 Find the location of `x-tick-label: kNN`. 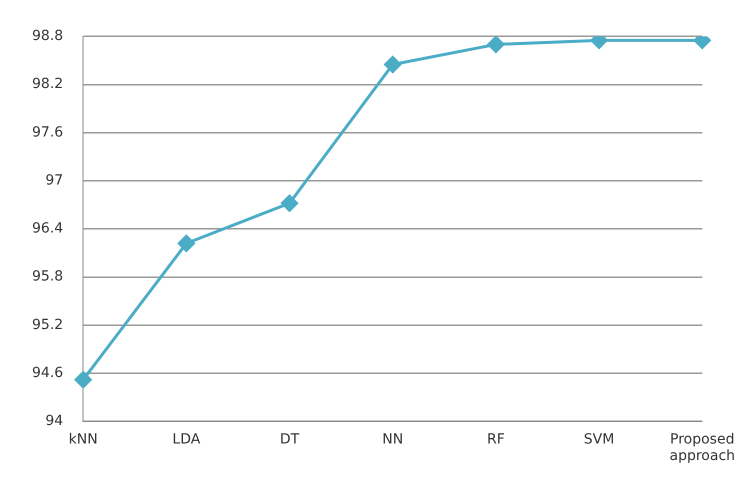

x-tick-label: kNN is located at coordinates (83, 439).